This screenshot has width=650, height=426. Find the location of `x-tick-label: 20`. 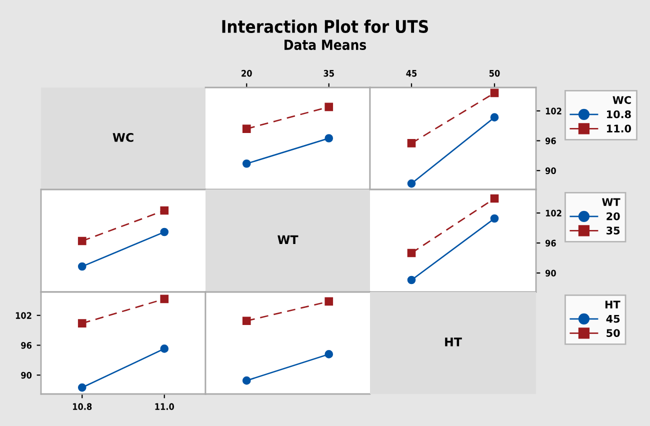

x-tick-label: 20 is located at coordinates (247, 73).